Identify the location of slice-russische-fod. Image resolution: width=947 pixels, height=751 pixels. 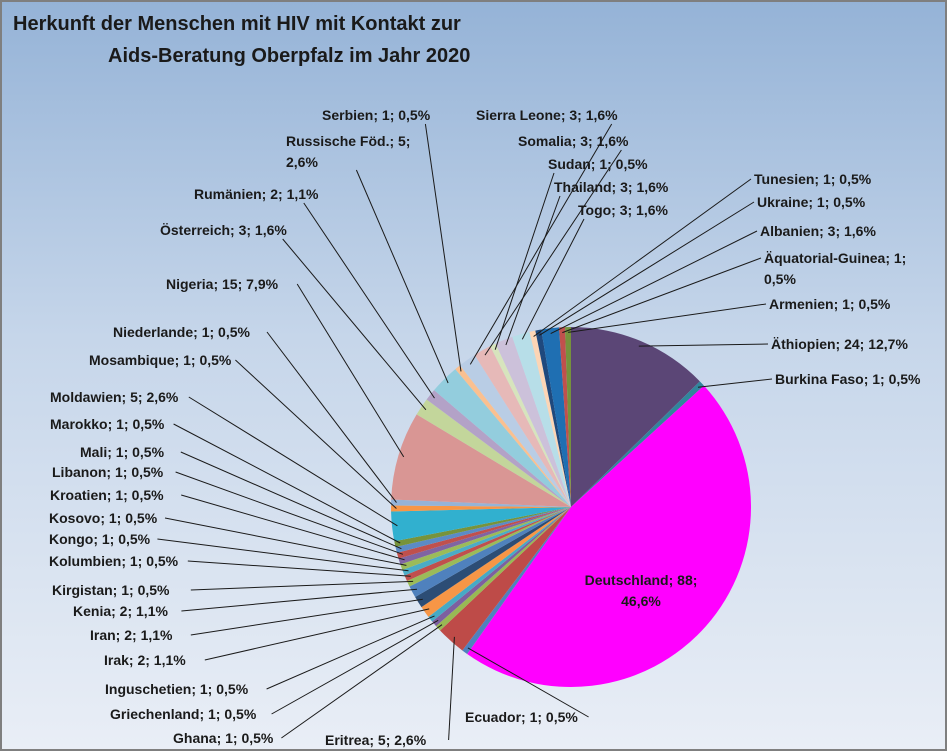
(502, 438).